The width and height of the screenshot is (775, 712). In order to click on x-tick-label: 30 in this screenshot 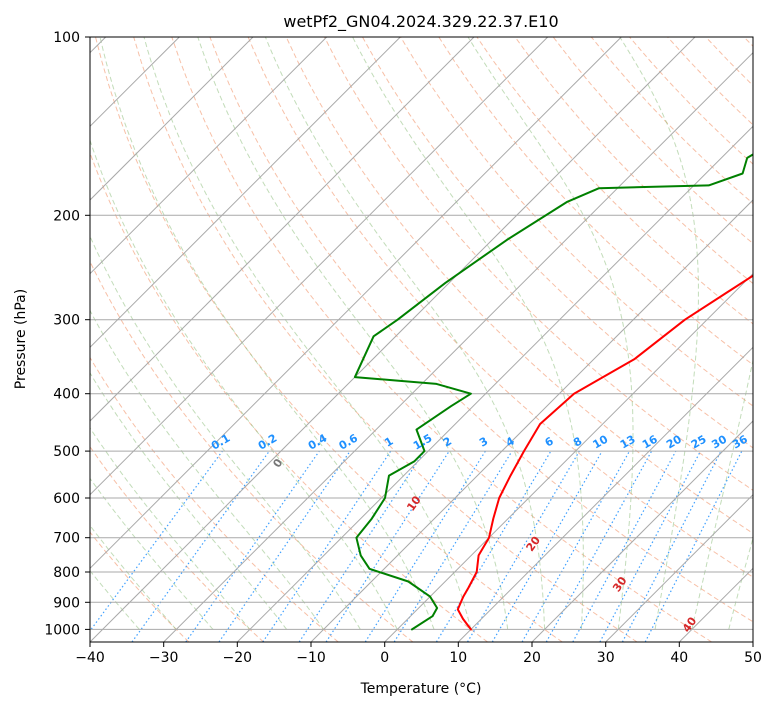, I will do `click(606, 658)`.